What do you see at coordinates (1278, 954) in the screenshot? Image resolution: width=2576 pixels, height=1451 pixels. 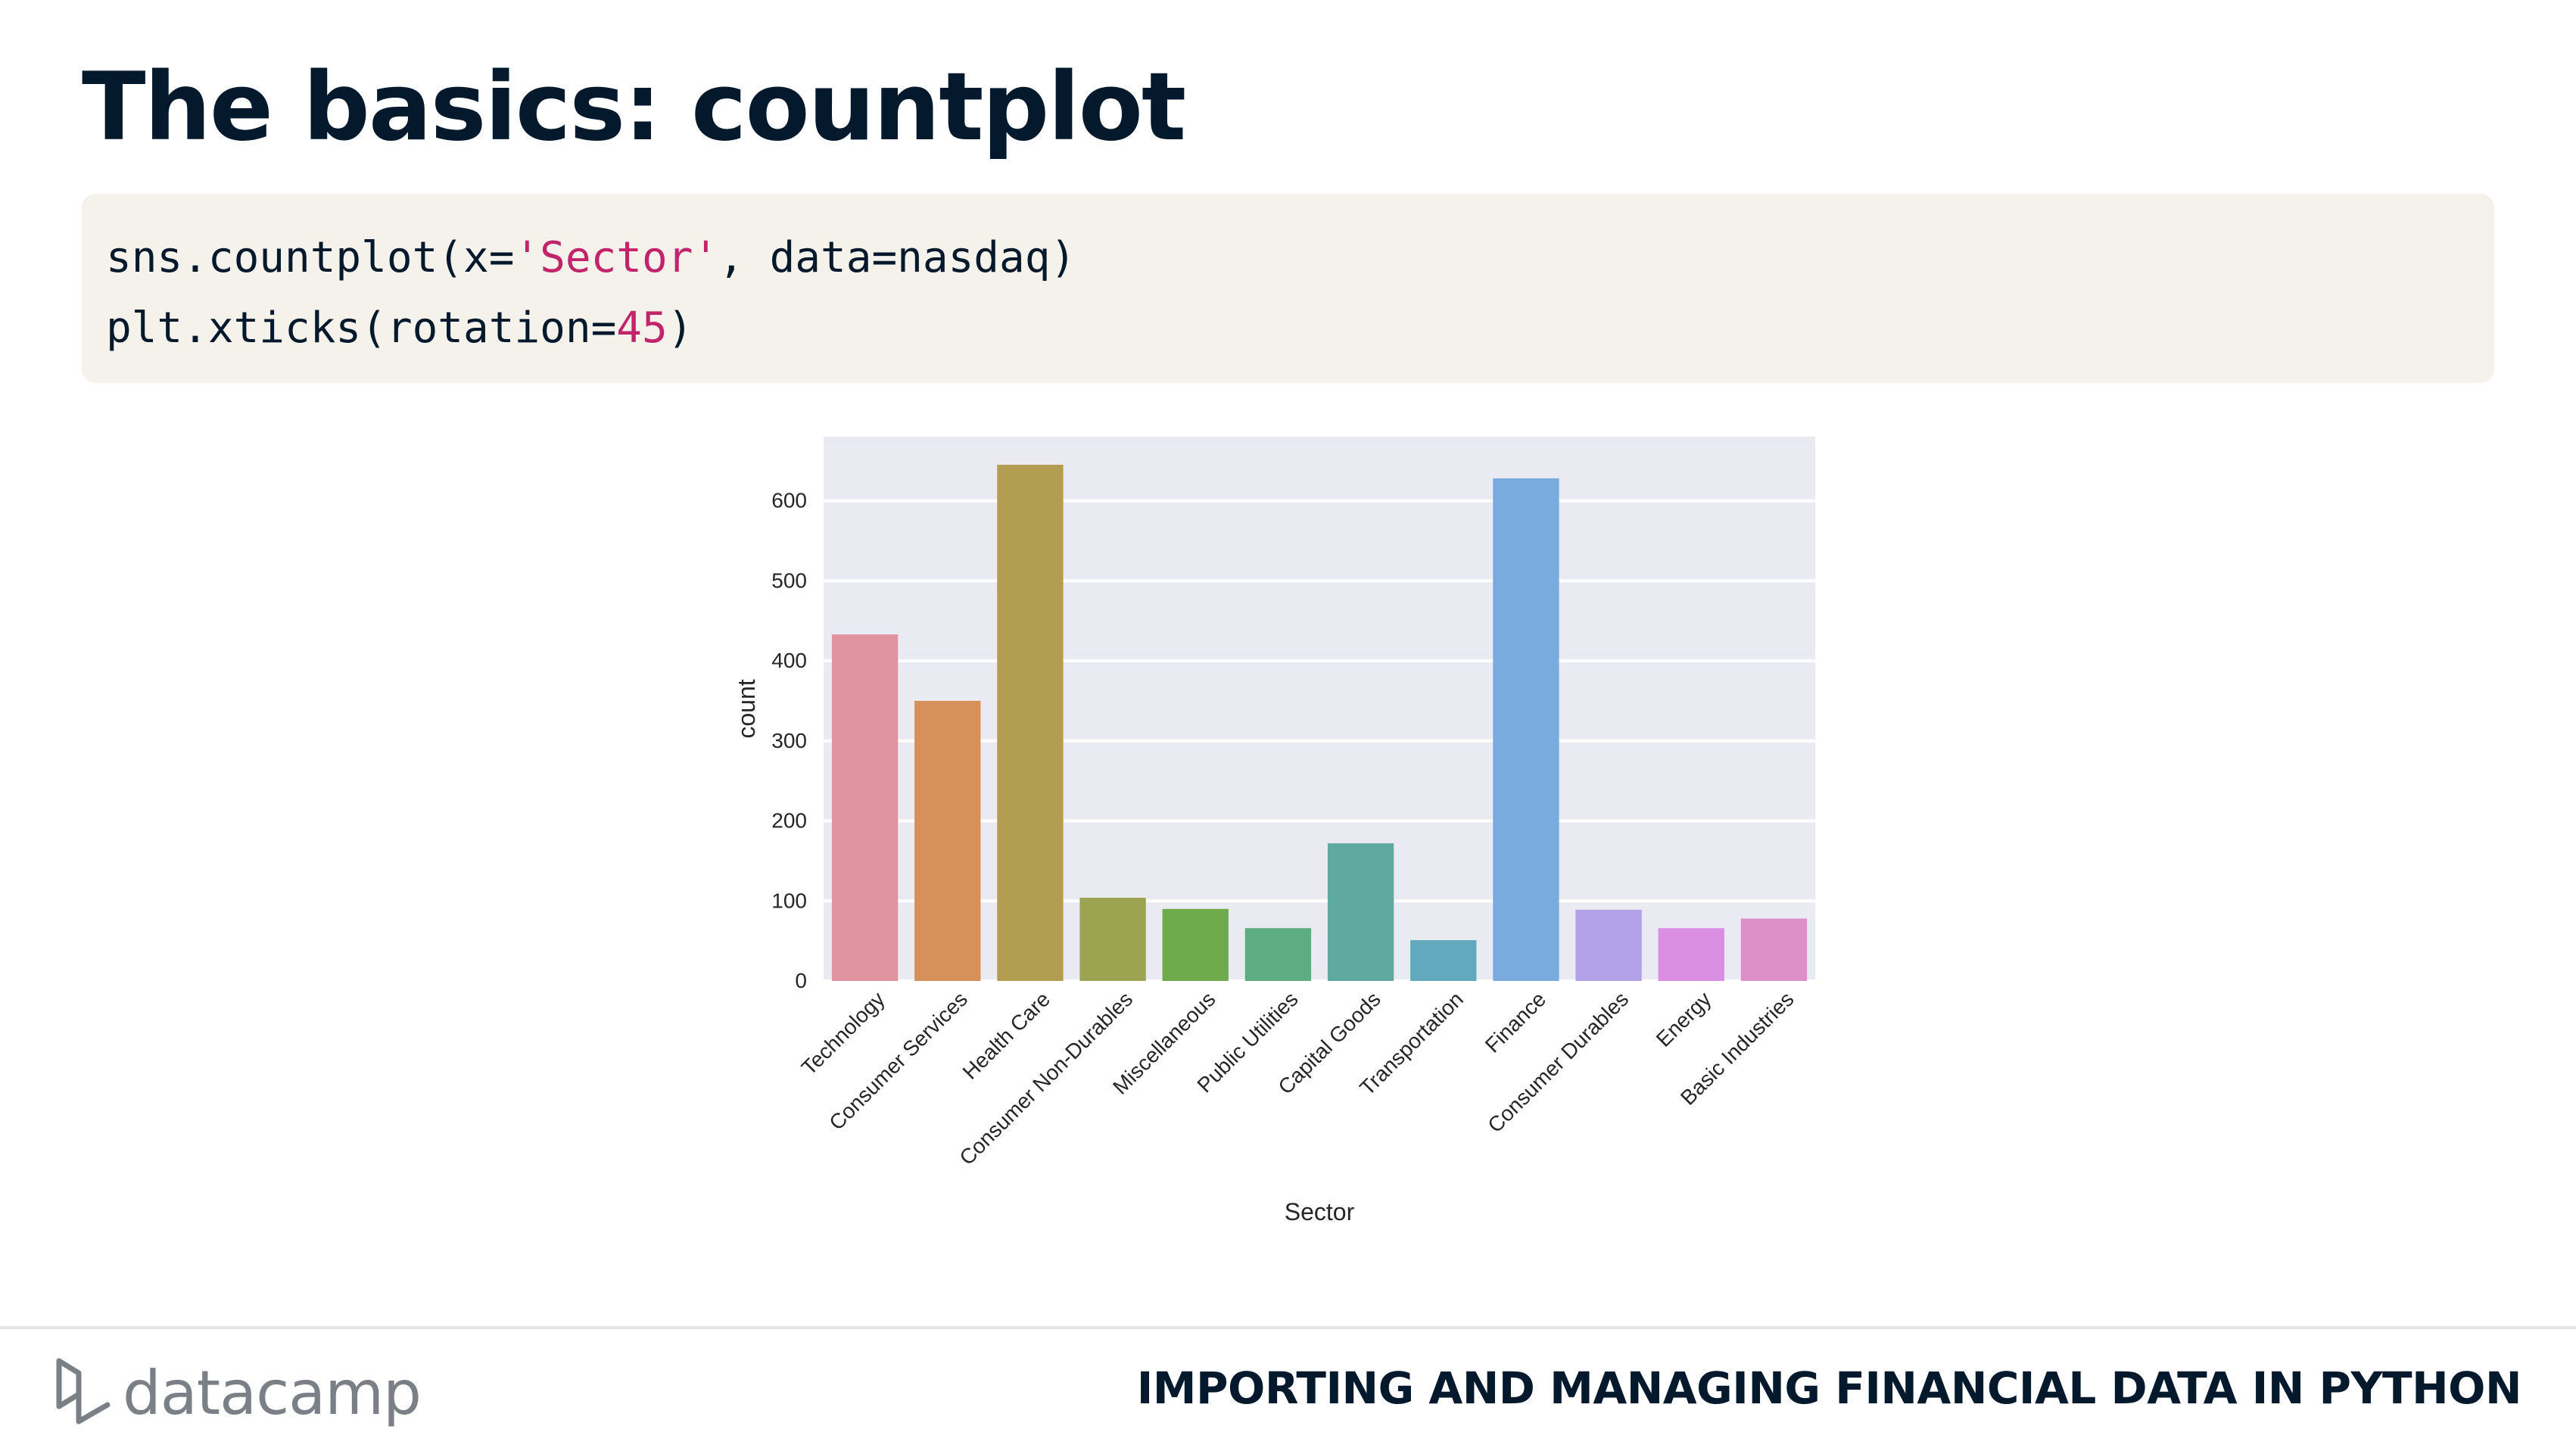 I see `bar-public-utilities` at bounding box center [1278, 954].